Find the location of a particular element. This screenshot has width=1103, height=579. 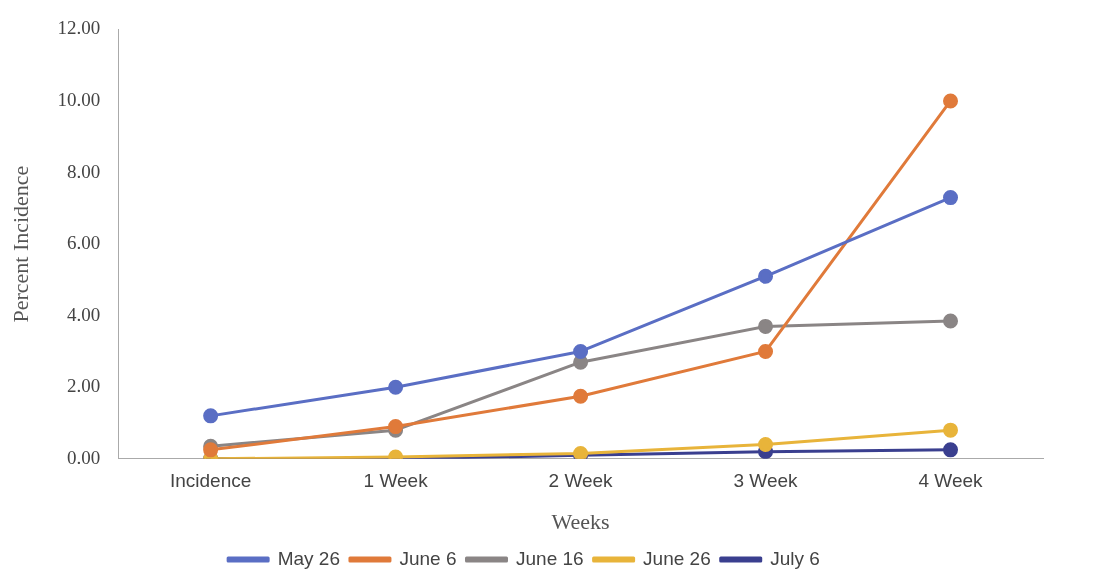

y-tick-label: 4.00 is located at coordinates (83, 314).